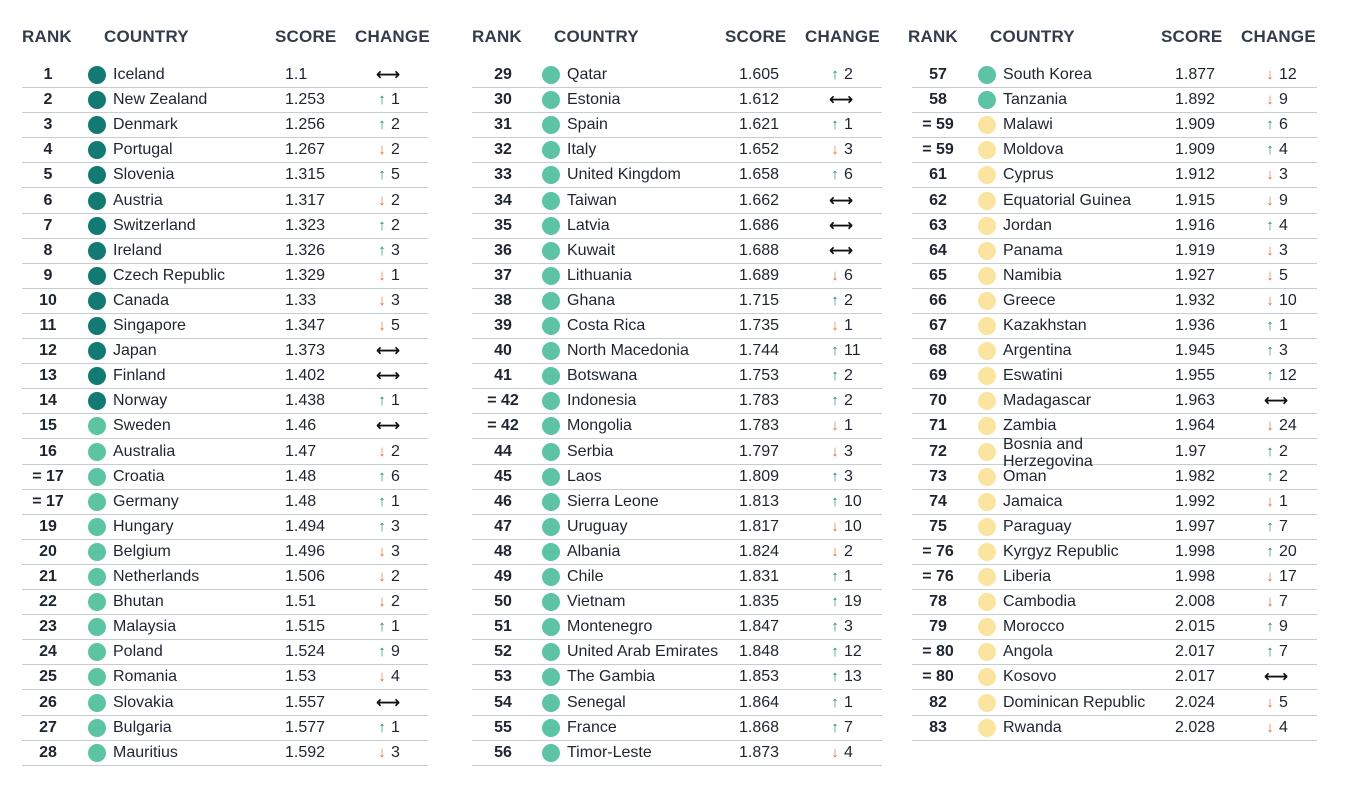 This screenshot has height=785, width=1368. What do you see at coordinates (840, 276) in the screenshot?
I see `change-cell: ↓ 6` at bounding box center [840, 276].